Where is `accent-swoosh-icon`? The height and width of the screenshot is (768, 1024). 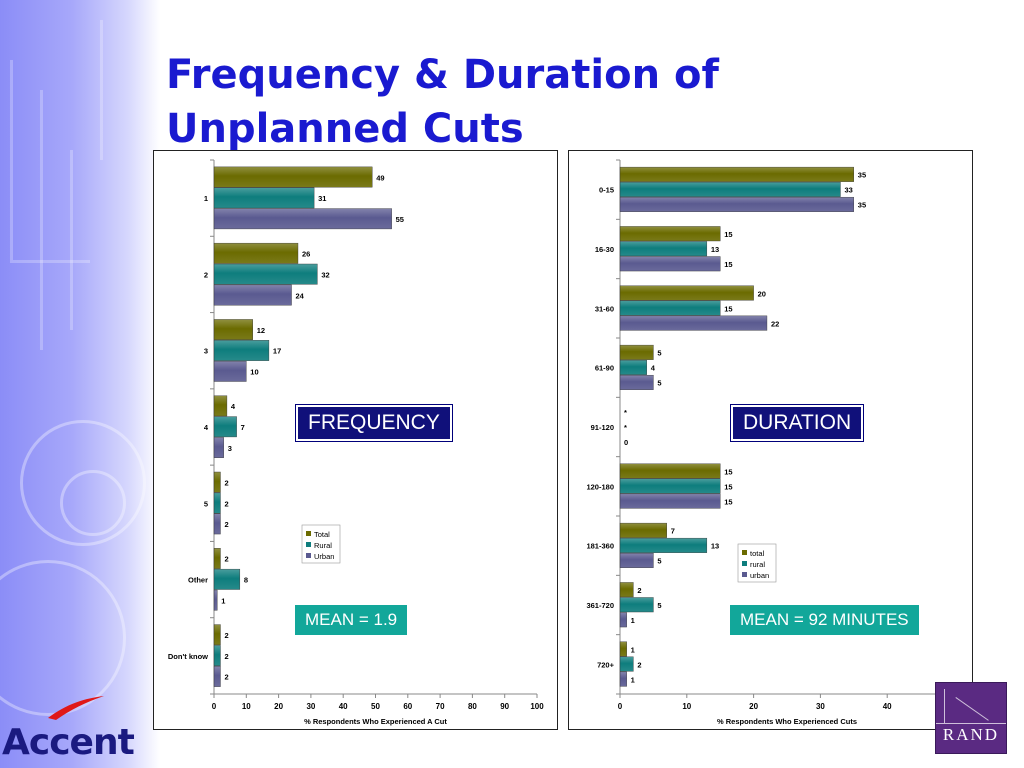
accent-swoosh-icon is located at coordinates (76, 708).